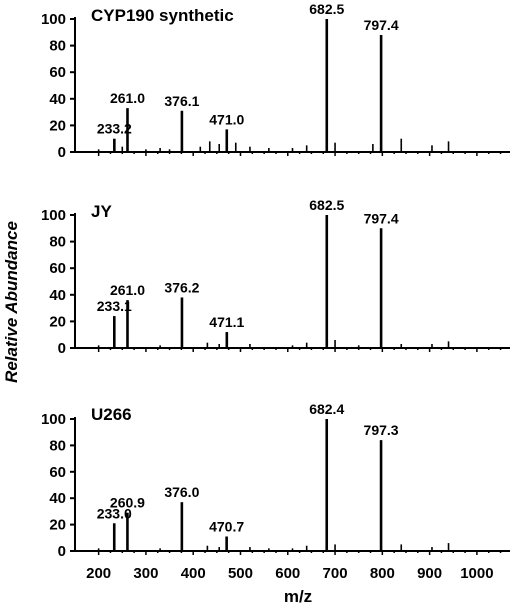 This screenshot has height=609, width=520. I want to click on peak-label: 471.0, so click(226, 119).